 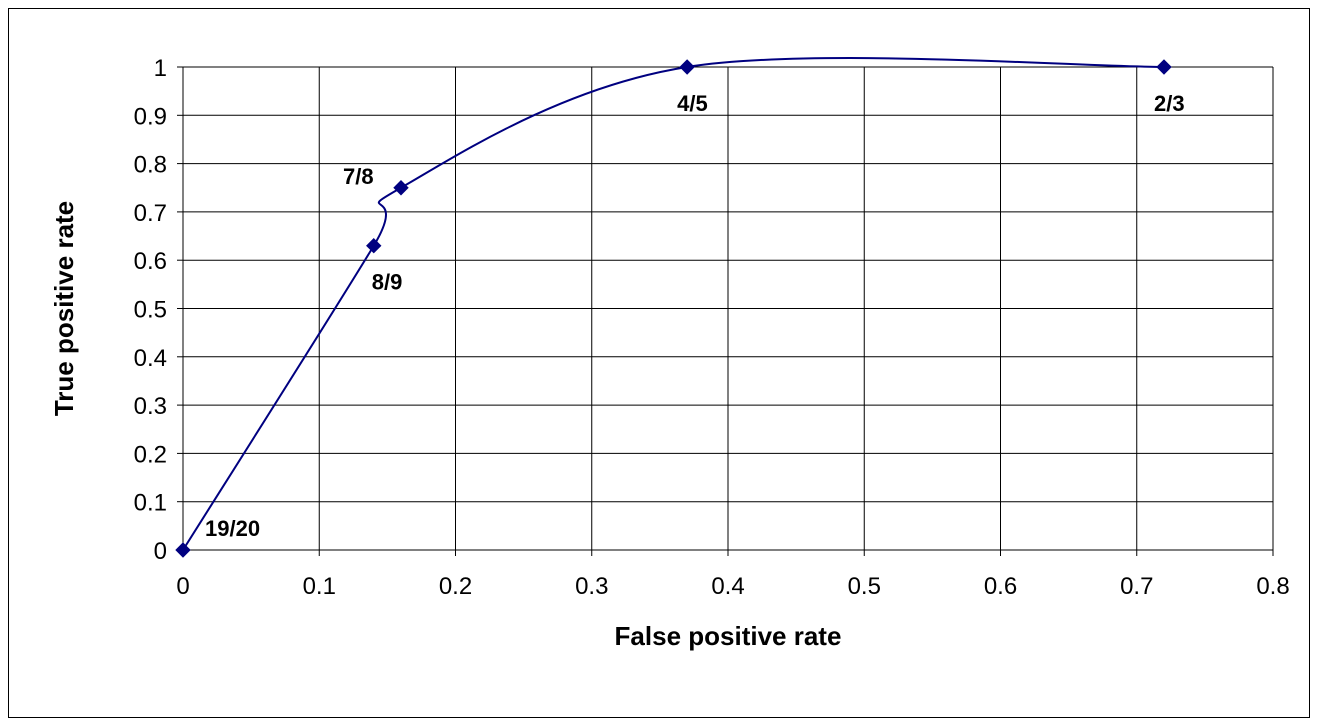 What do you see at coordinates (455, 586) in the screenshot?
I see `x-tick-label: 0.2` at bounding box center [455, 586].